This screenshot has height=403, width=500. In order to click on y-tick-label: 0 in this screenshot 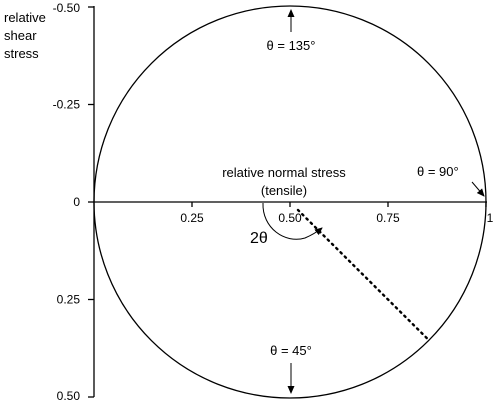, I will do `click(76, 202)`.